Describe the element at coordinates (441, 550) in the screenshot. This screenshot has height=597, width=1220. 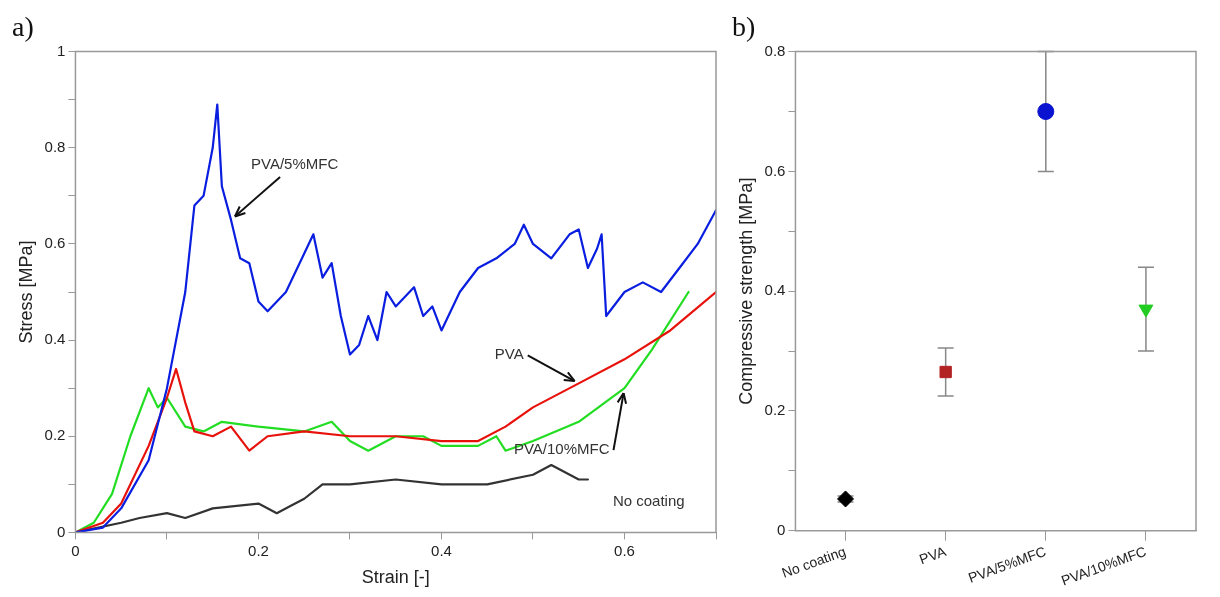
I see `x-tick-label: 0.4` at that location.